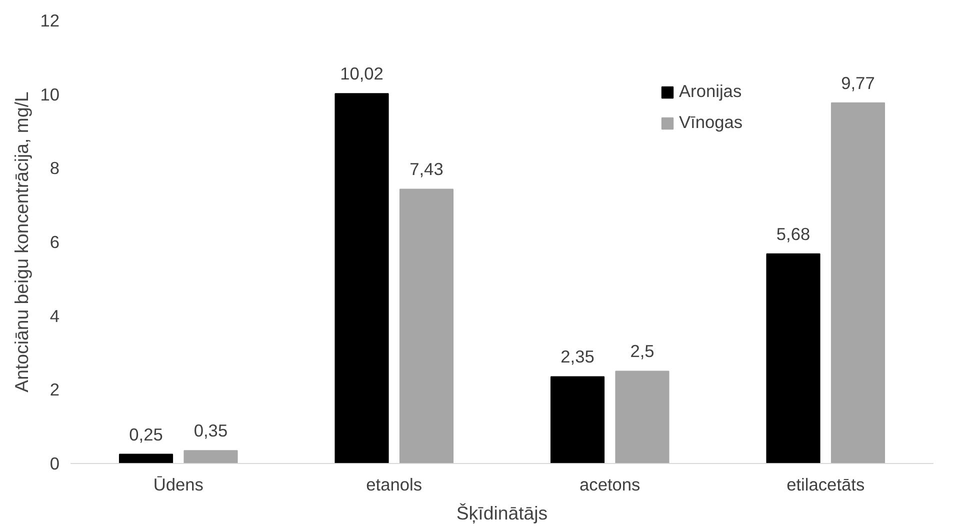  I want to click on data-label: 0,35, so click(211, 430).